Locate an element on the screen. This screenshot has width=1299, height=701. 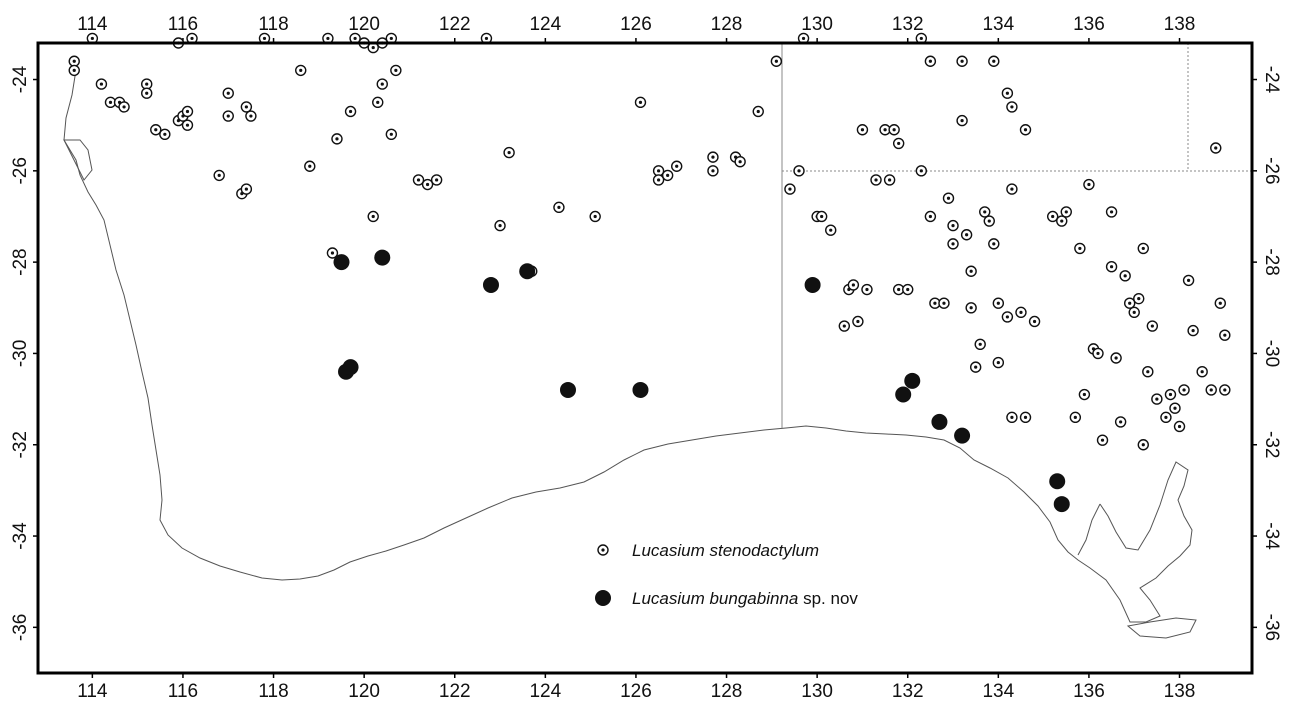
kangaroo-island is located at coordinates (1161, 628).